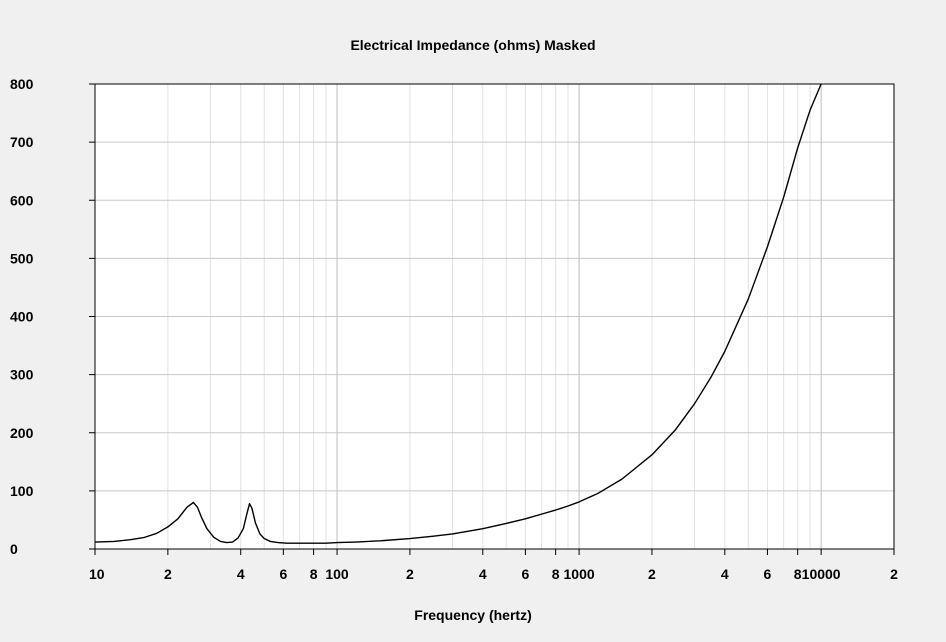  What do you see at coordinates (22, 375) in the screenshot?
I see `y-tick-label: 300` at bounding box center [22, 375].